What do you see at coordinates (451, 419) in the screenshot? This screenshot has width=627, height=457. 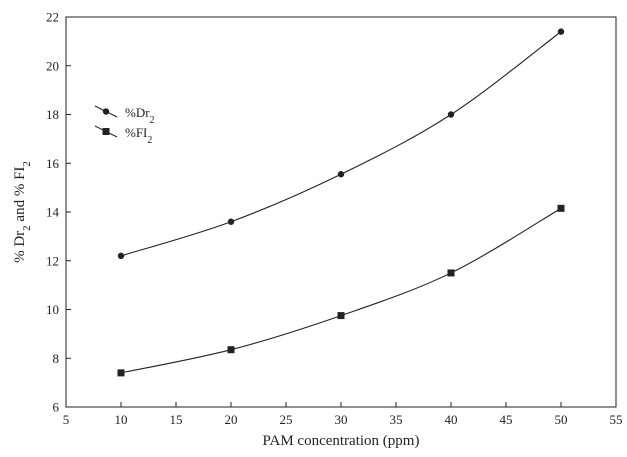 I see `x-tick-label: 40` at bounding box center [451, 419].